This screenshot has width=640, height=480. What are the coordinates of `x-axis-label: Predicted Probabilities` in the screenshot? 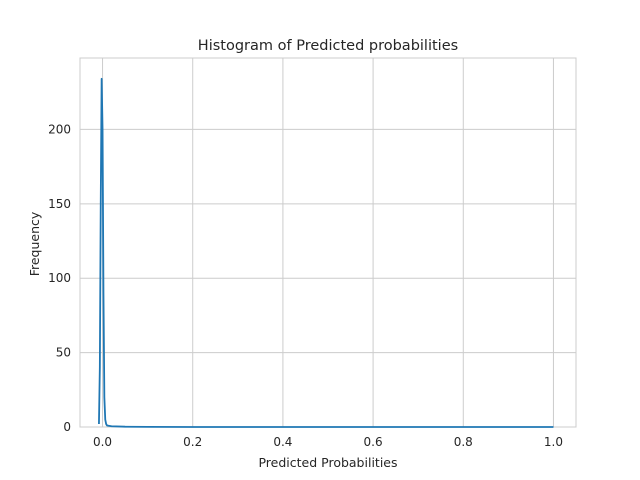 It's located at (327, 462).